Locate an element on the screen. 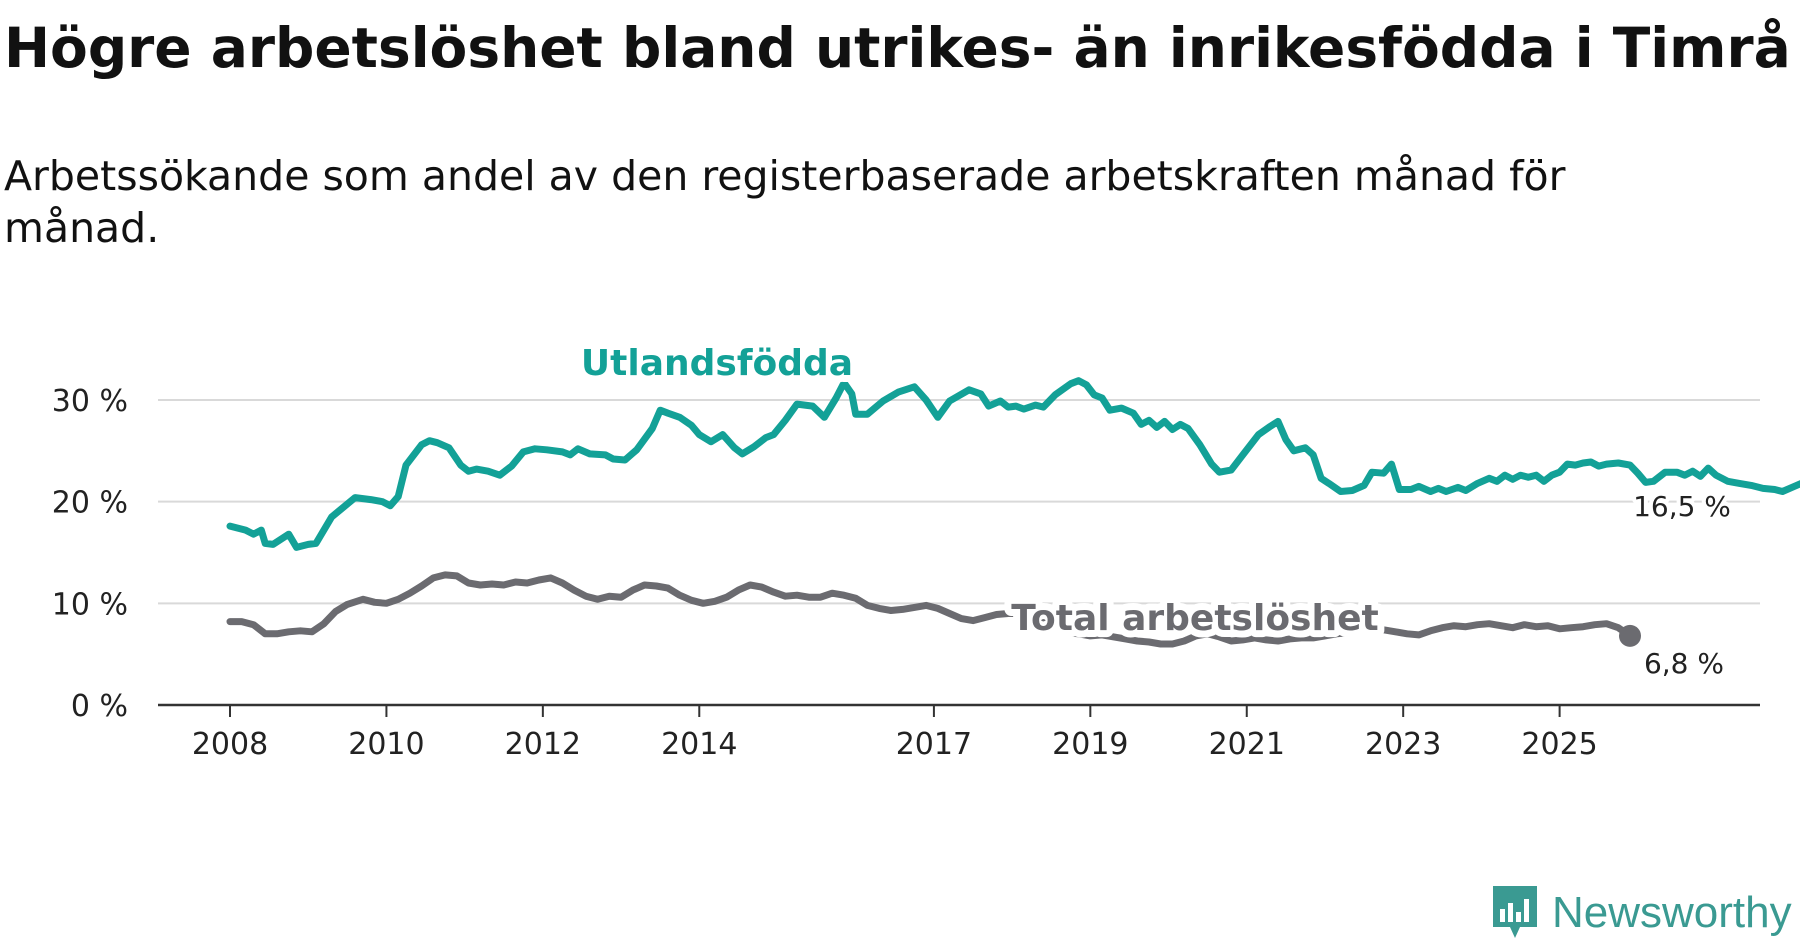  x-tick-label: 2021 is located at coordinates (1247, 744).